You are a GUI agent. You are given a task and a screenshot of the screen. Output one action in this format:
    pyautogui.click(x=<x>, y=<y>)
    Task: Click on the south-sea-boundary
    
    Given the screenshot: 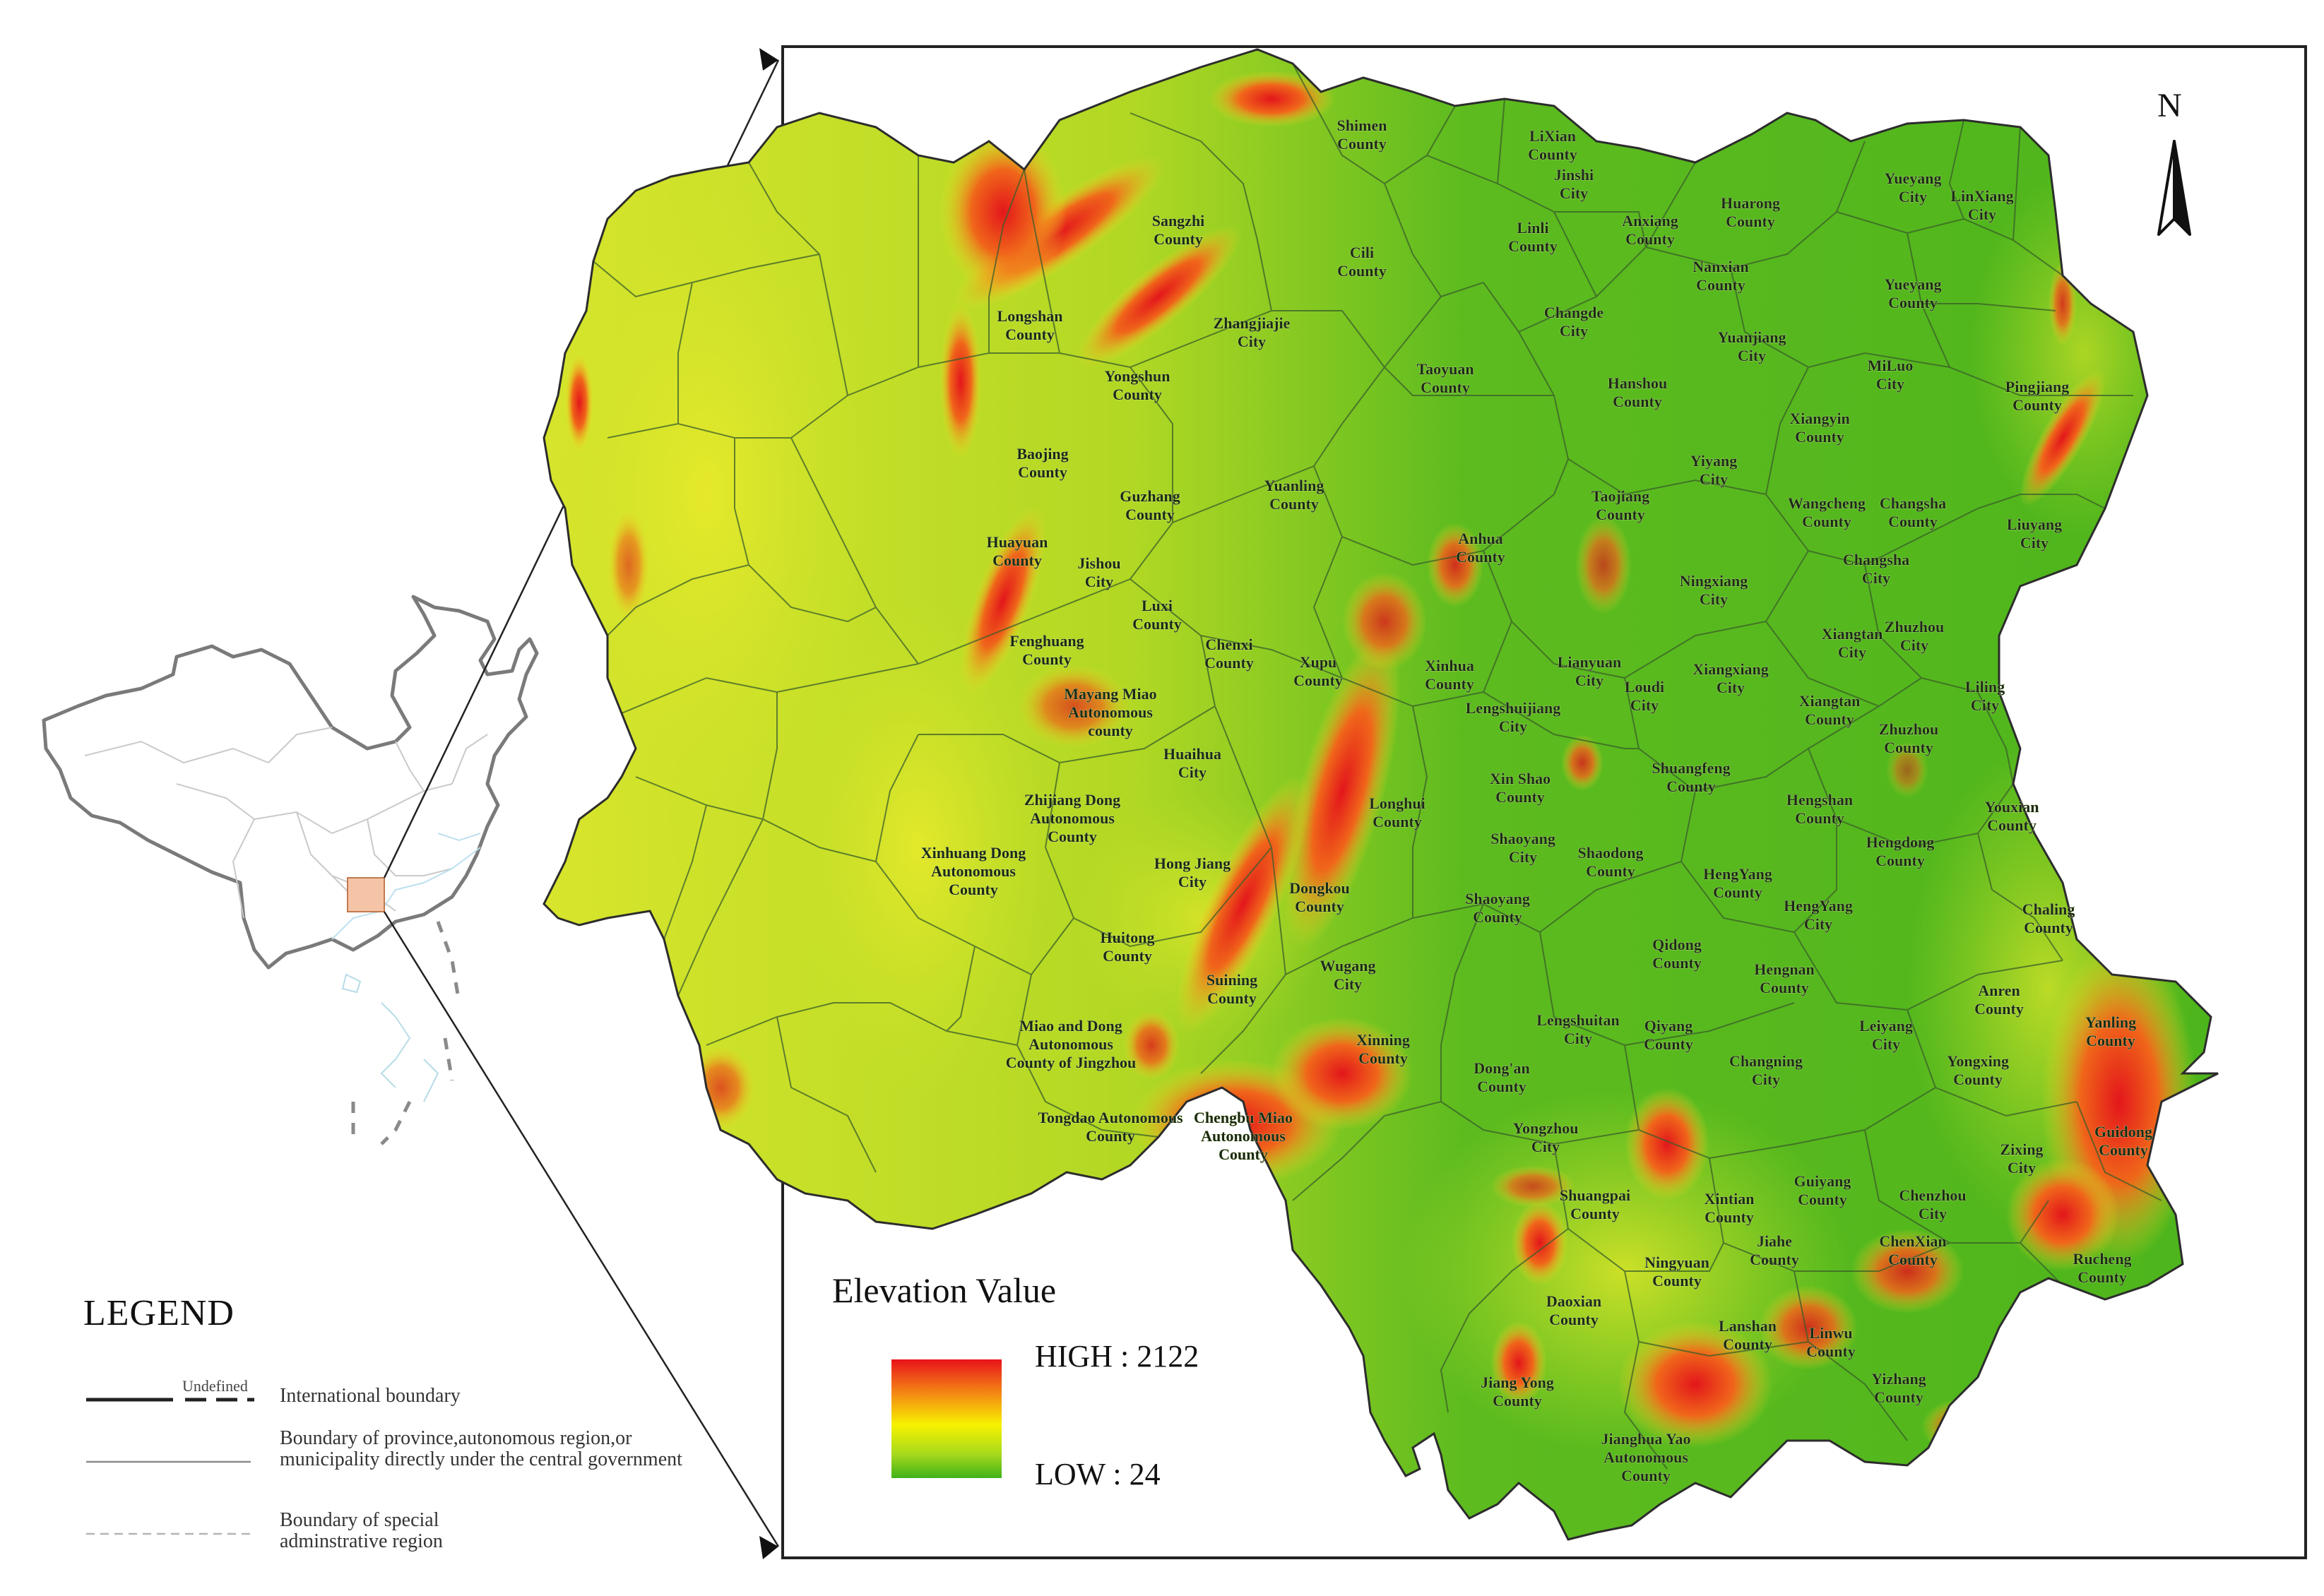 What is the action you would take?
    pyautogui.click(x=406, y=1033)
    